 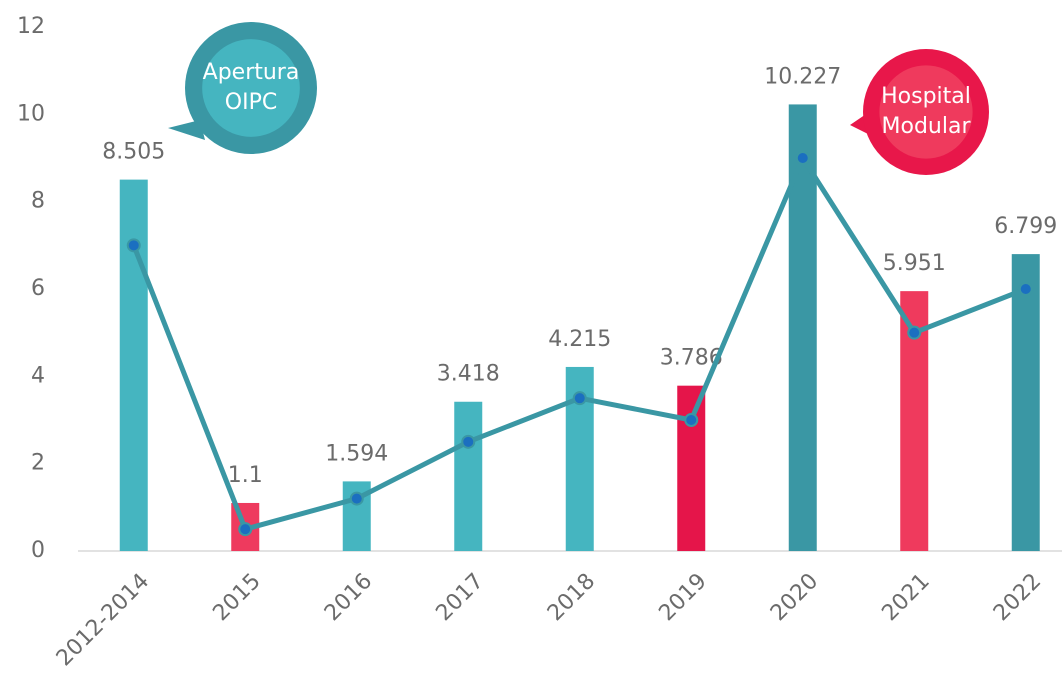 What do you see at coordinates (133, 152) in the screenshot?
I see `value-label: 8.505` at bounding box center [133, 152].